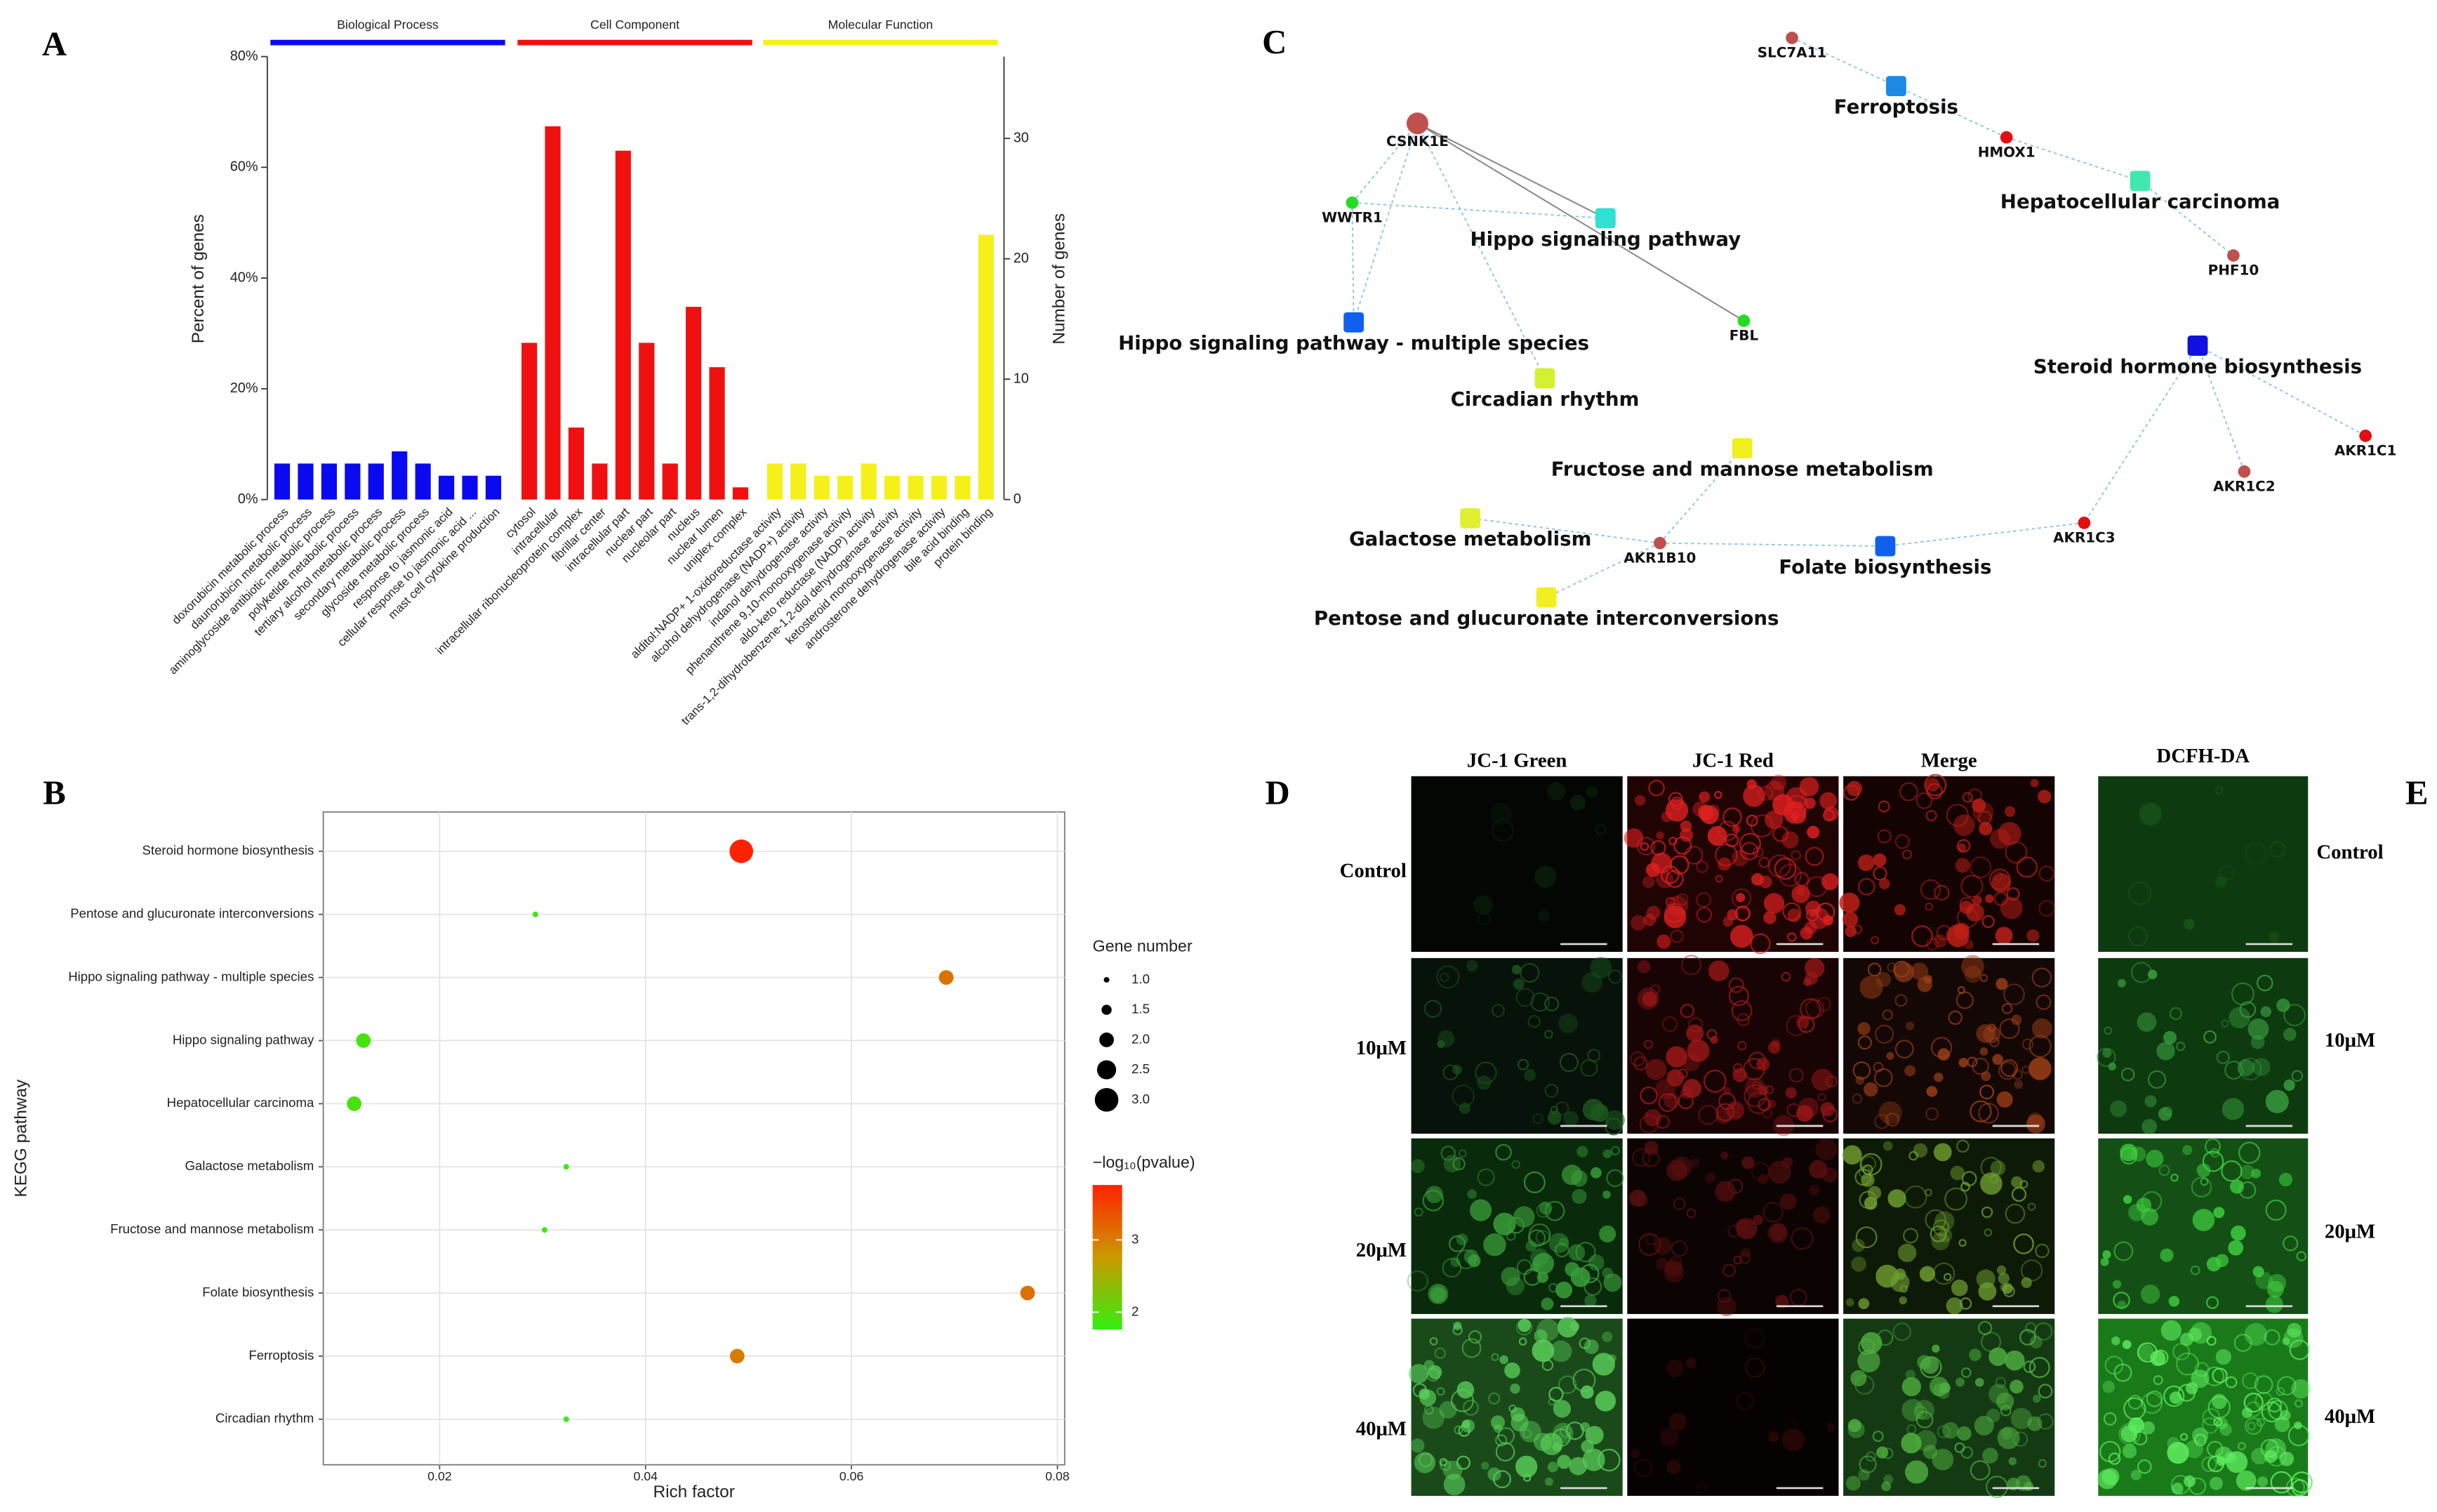 This screenshot has width=2437, height=1512. I want to click on gene-label: PHF10, so click(2233, 271).